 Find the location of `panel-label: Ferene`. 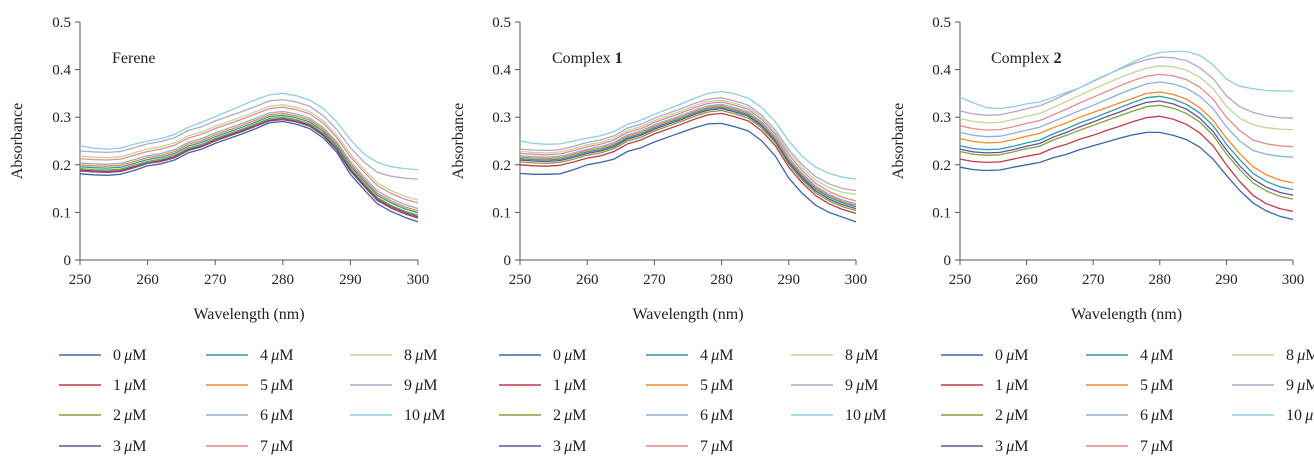

panel-label: Ferene is located at coordinates (134, 58).